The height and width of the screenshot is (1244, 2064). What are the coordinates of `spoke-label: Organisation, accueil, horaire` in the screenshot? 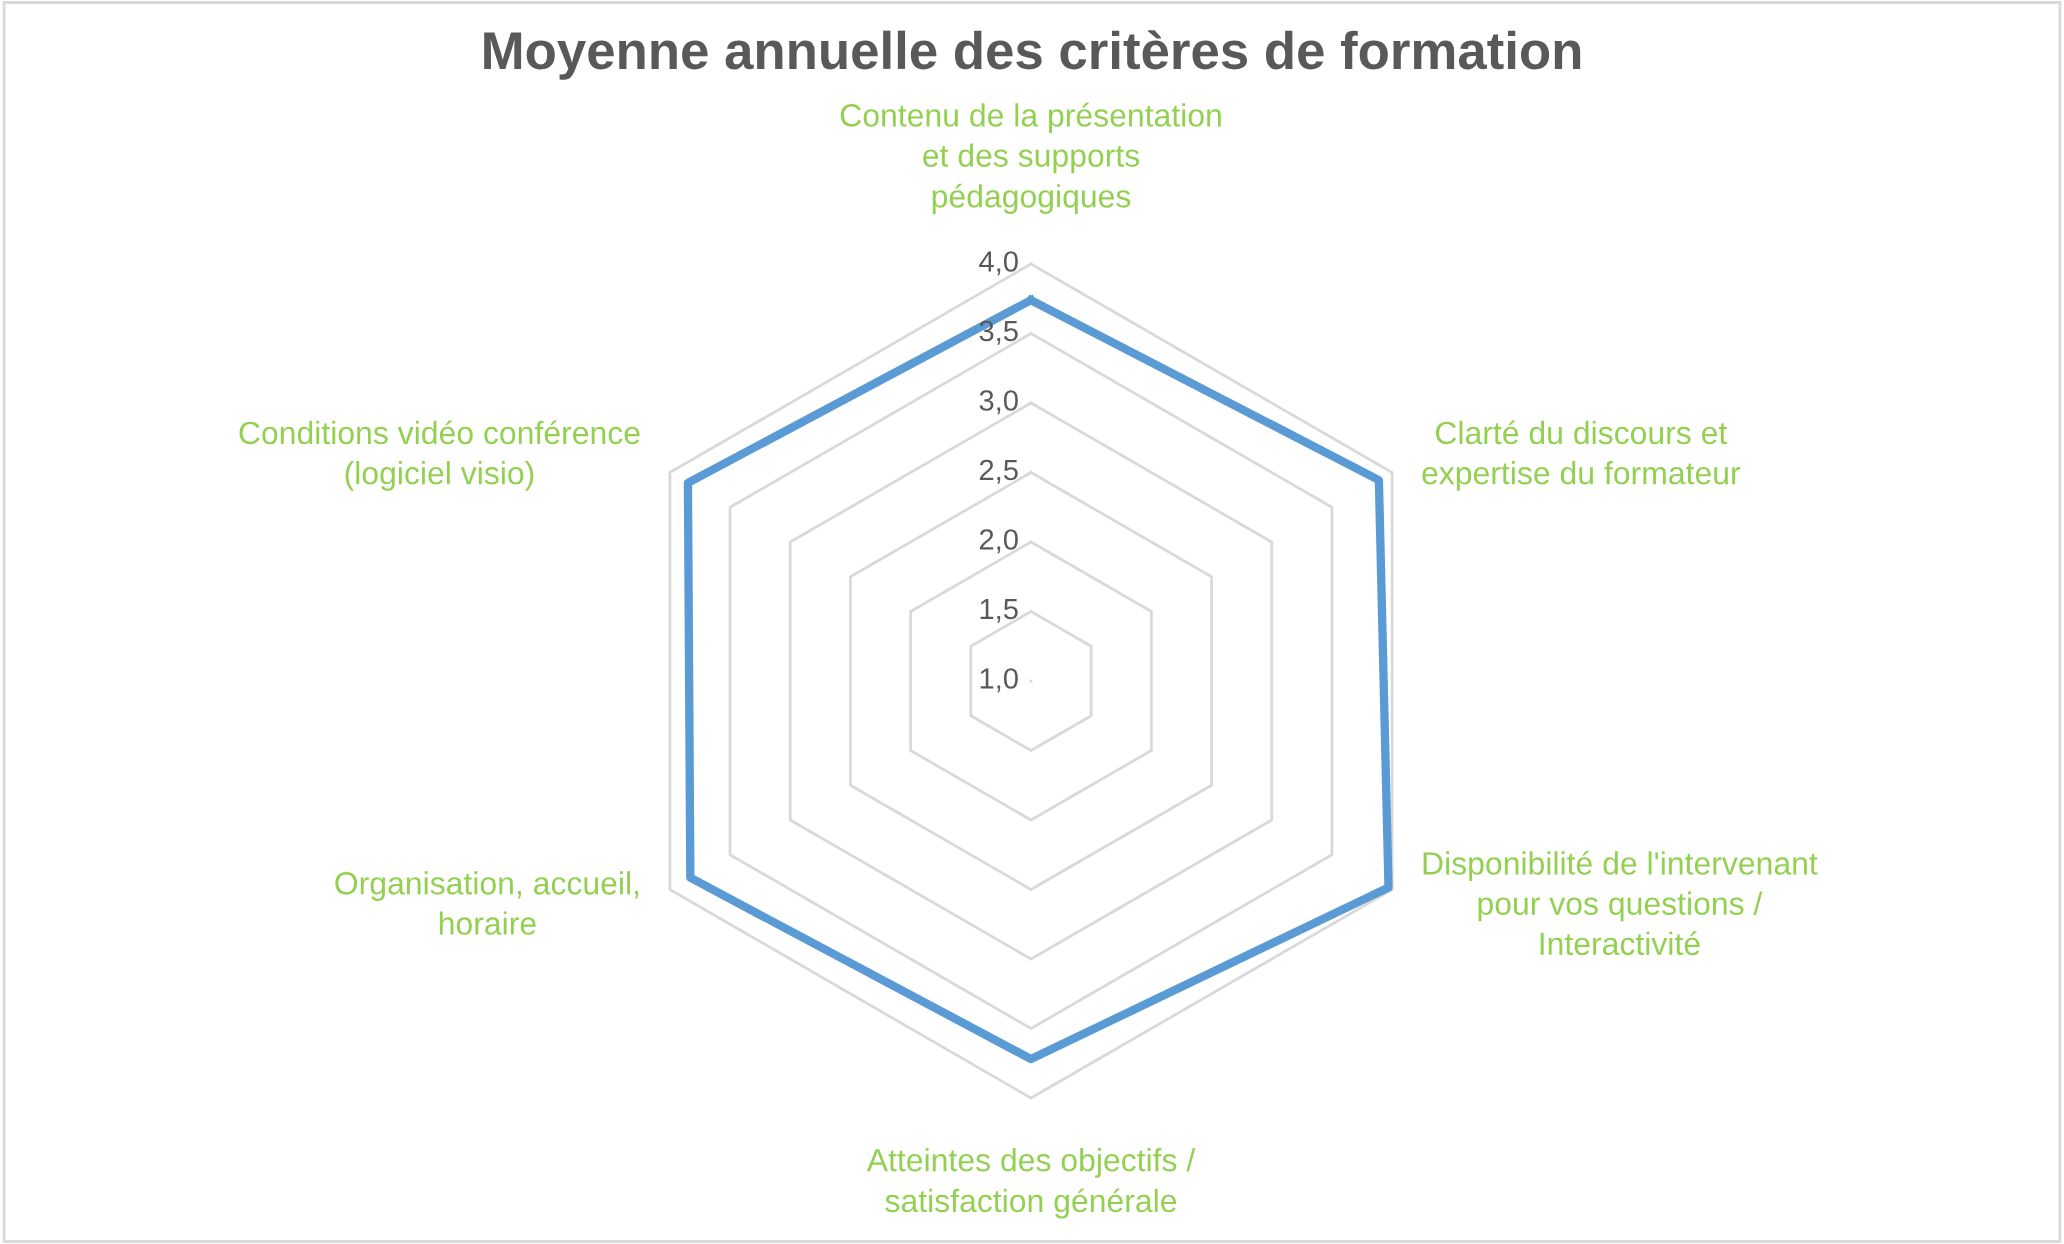 It's located at (487, 903).